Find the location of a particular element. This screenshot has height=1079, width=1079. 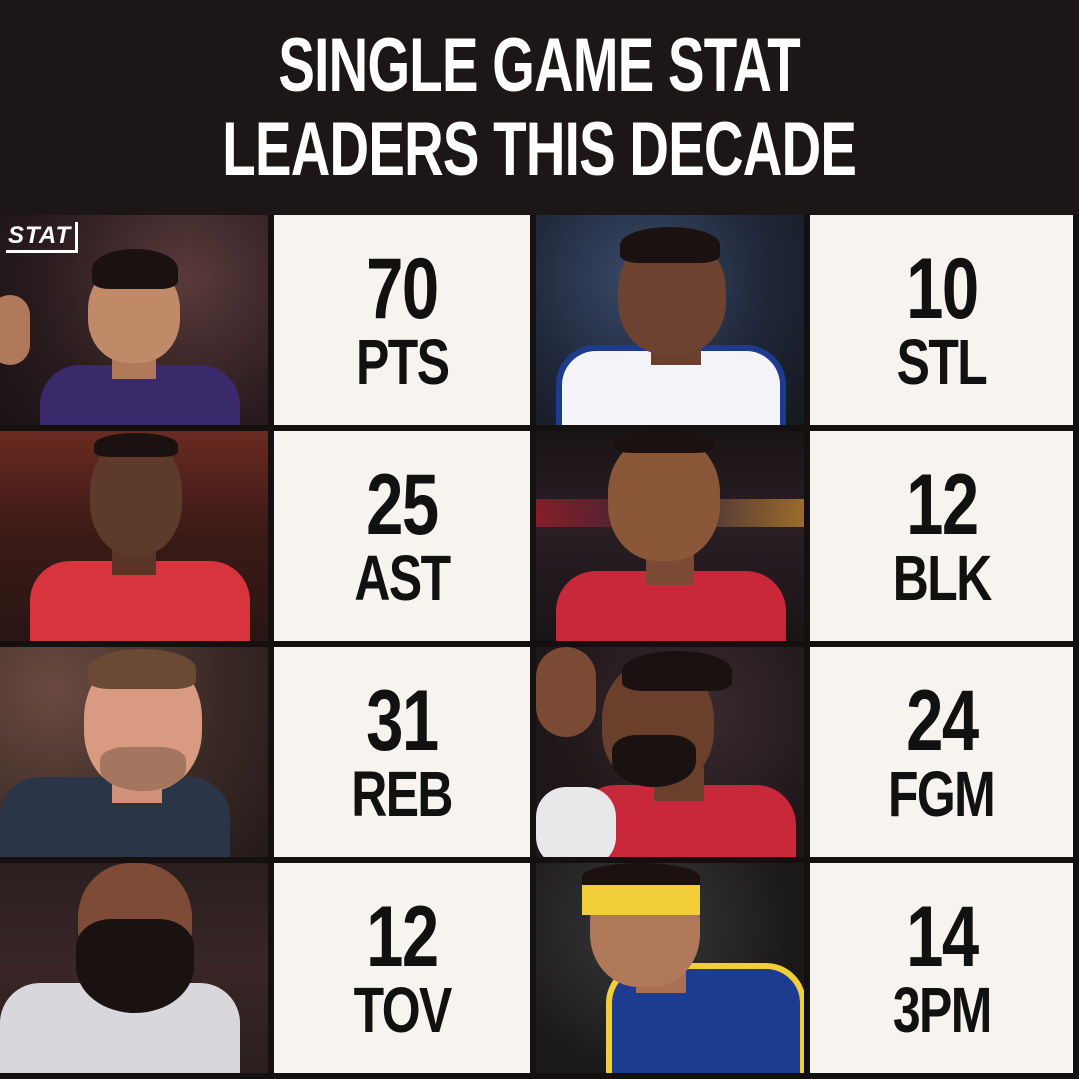

player-photo-fgm is located at coordinates (670, 752).